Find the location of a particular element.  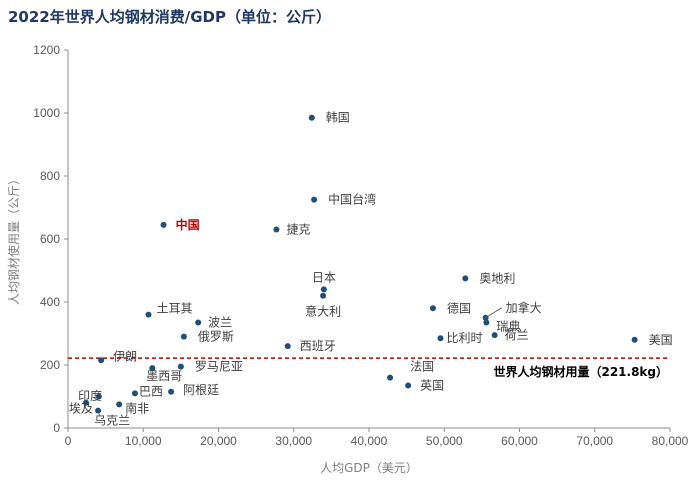

point-label: 墨西哥 is located at coordinates (164, 376).